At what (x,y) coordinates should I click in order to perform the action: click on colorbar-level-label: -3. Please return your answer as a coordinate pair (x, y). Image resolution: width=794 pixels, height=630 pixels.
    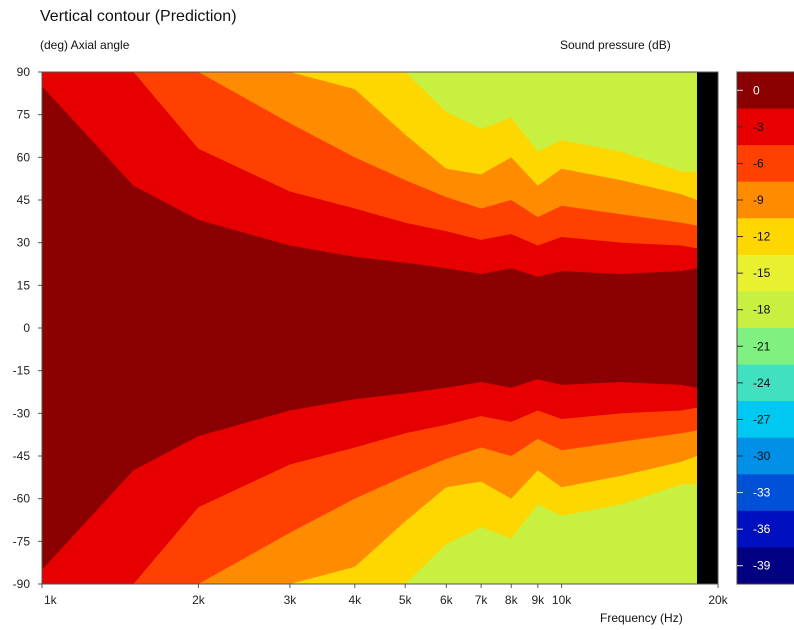
    Looking at the image, I should click on (758, 127).